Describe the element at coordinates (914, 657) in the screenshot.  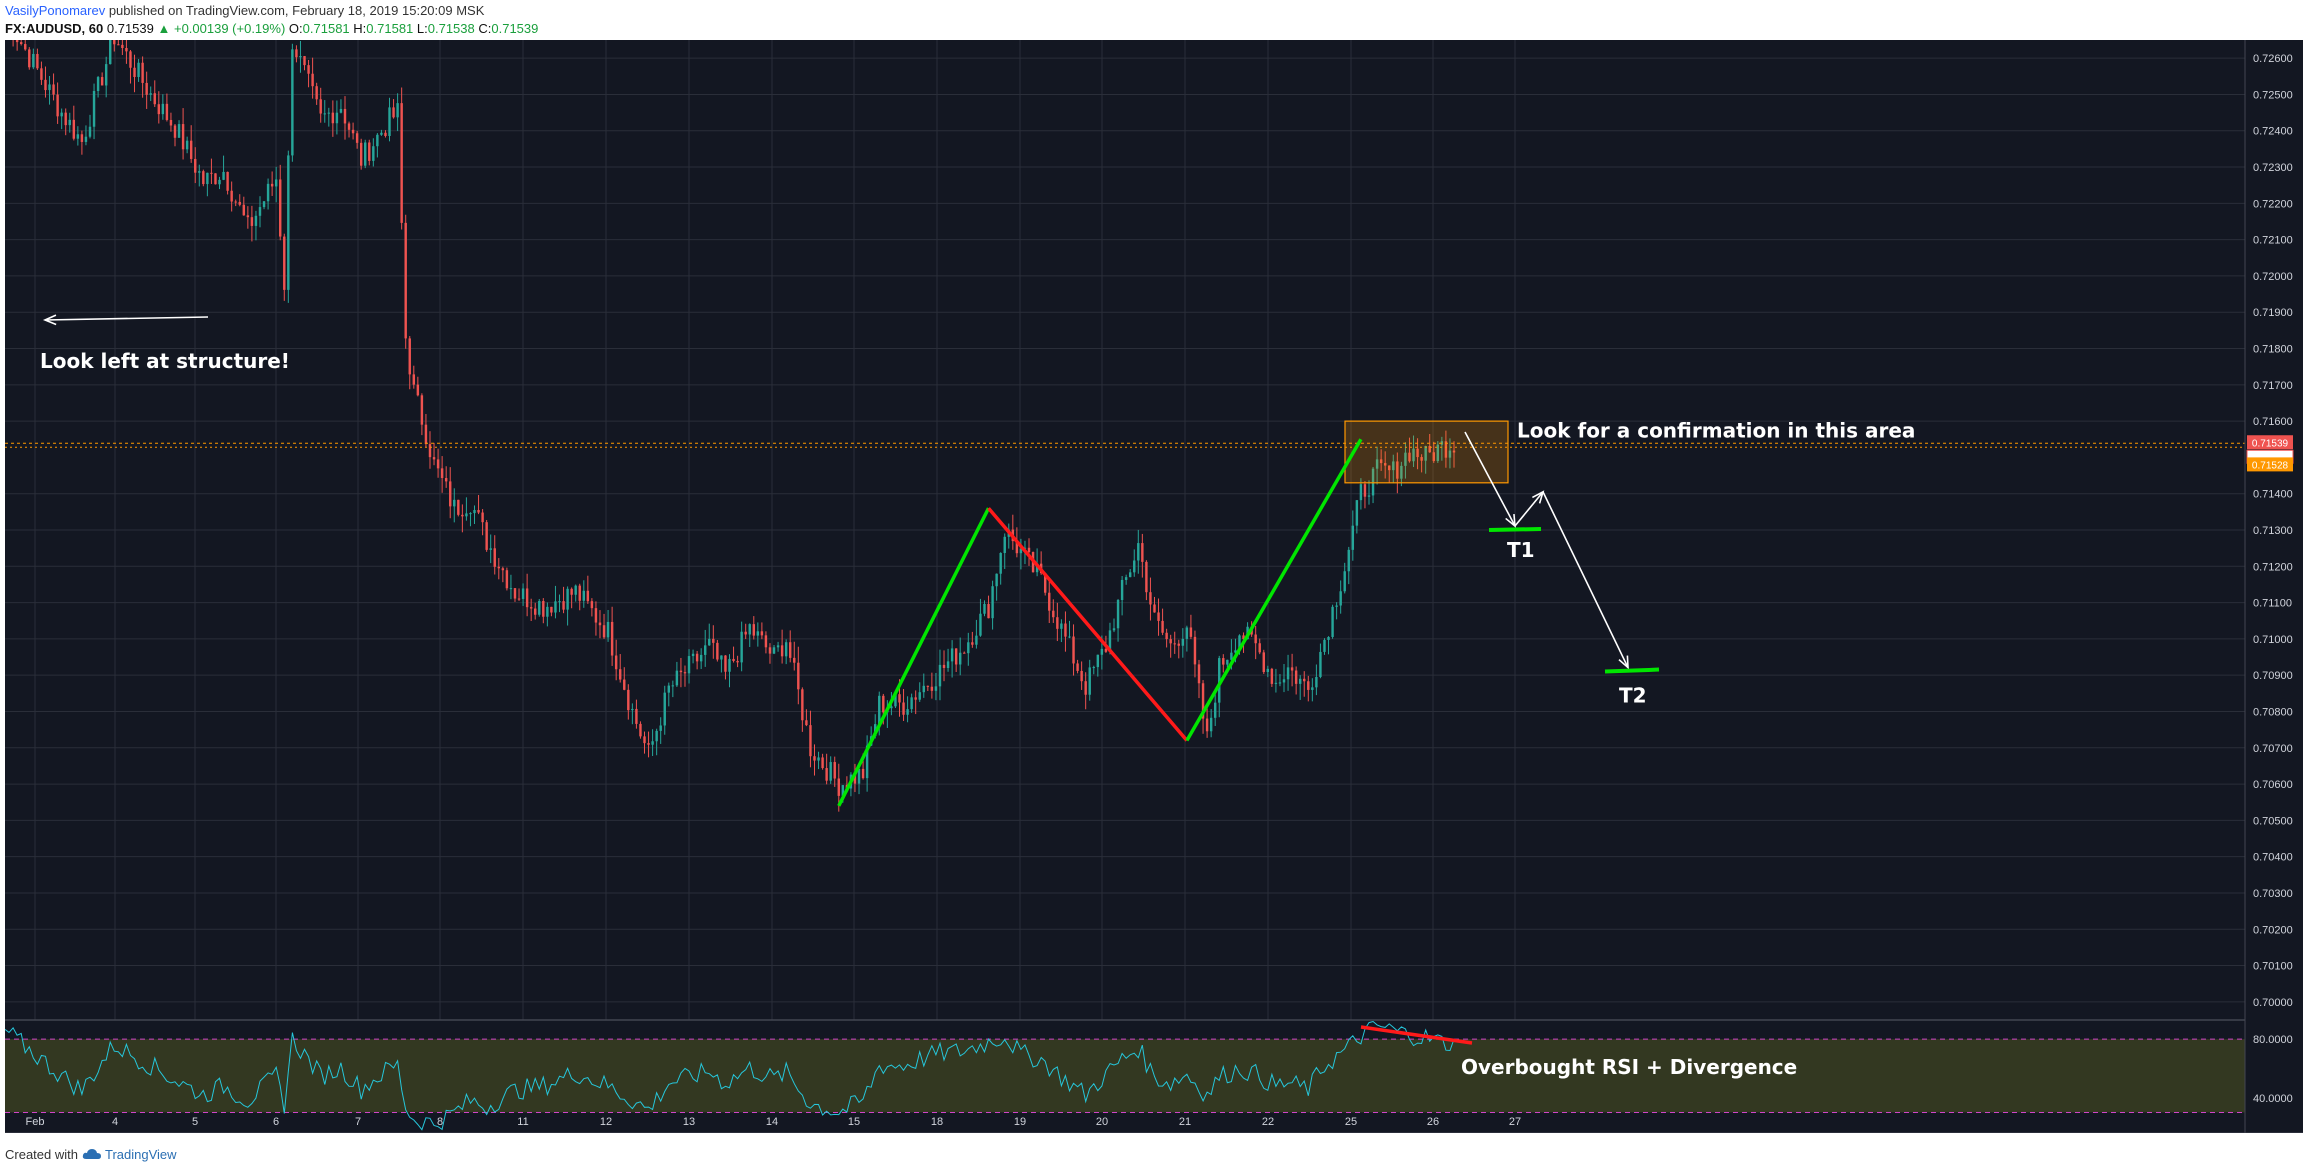
I see `green-trend-leg` at that location.